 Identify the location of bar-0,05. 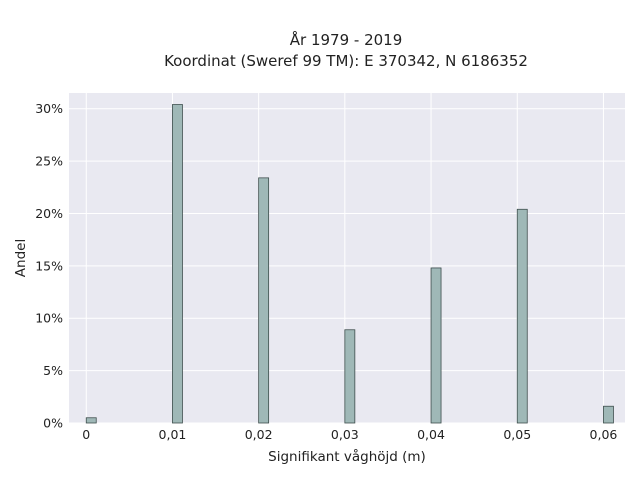
(522, 316).